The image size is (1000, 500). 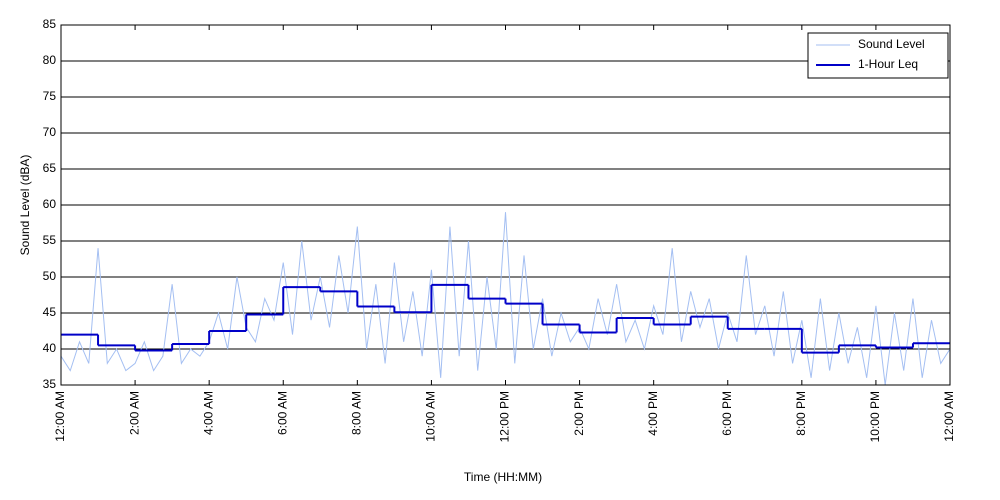 I want to click on y-axis-label: Sound Level (dBA), so click(x=25, y=205).